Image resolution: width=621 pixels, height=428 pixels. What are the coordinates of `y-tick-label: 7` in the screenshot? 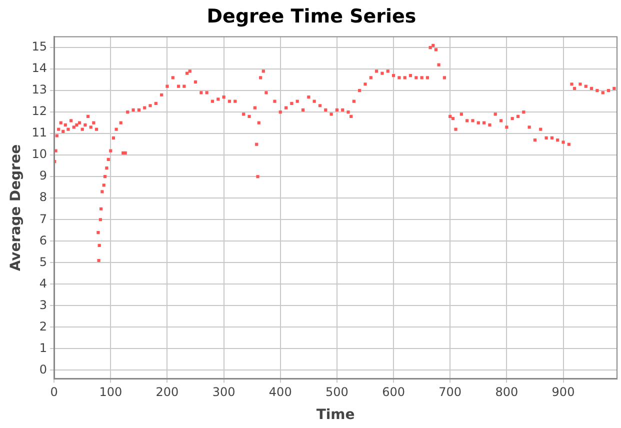 It's located at (43, 219).